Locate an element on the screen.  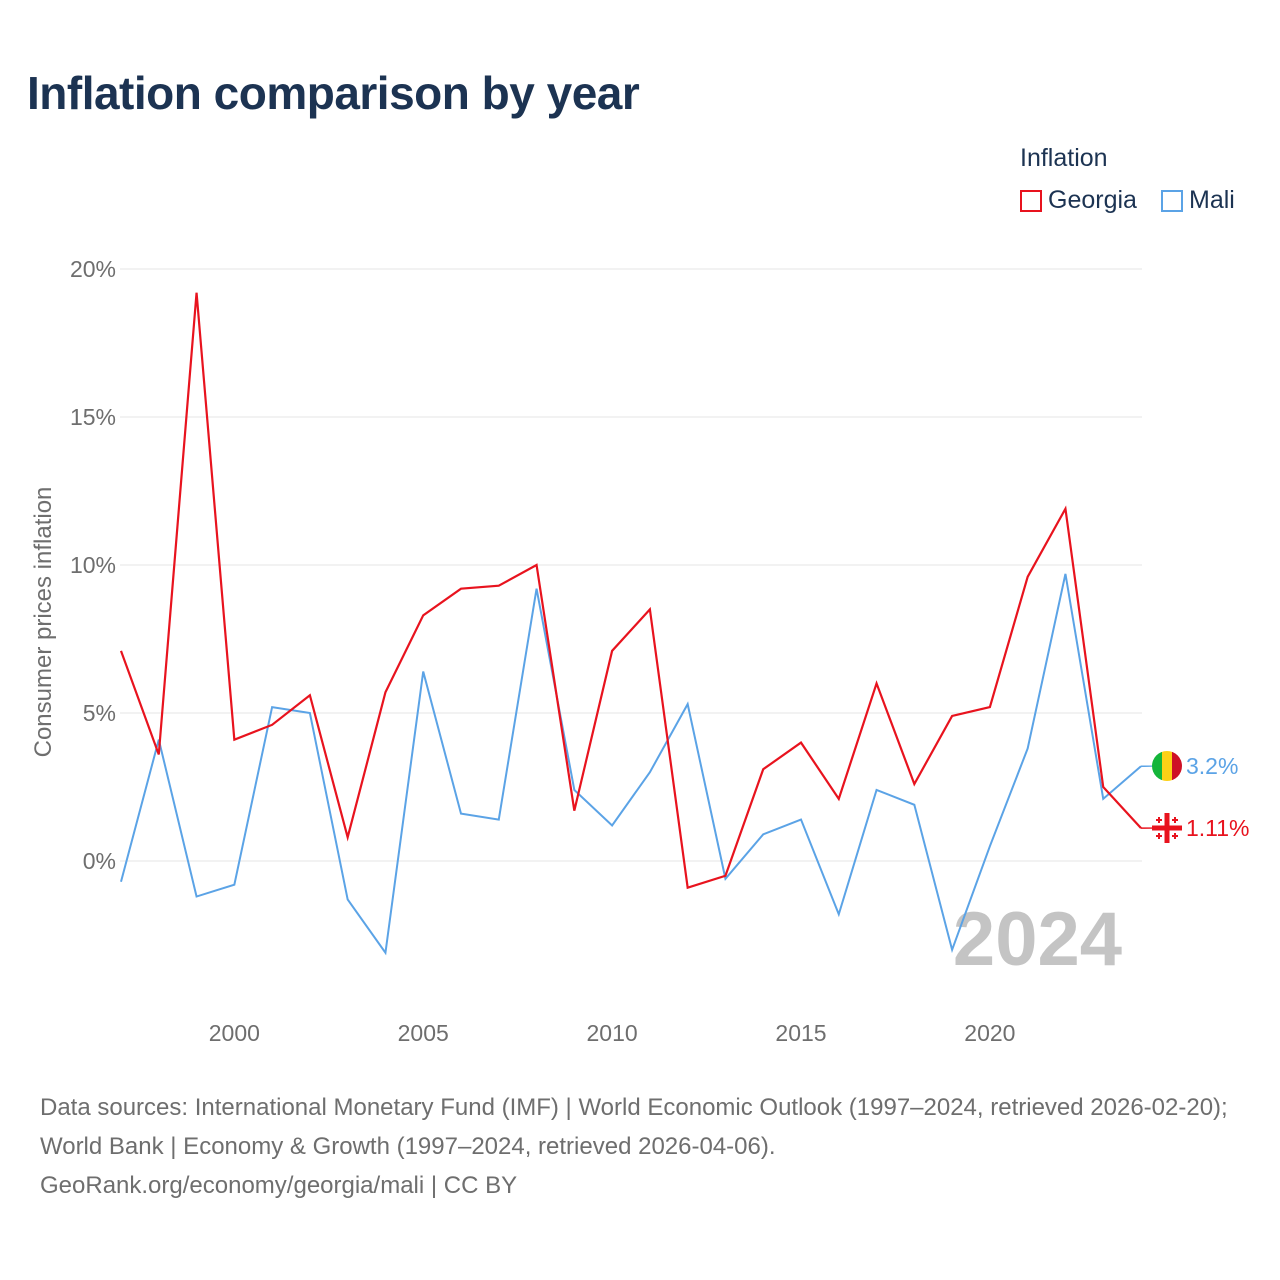
year-watermark: 2024 is located at coordinates (1037, 939).